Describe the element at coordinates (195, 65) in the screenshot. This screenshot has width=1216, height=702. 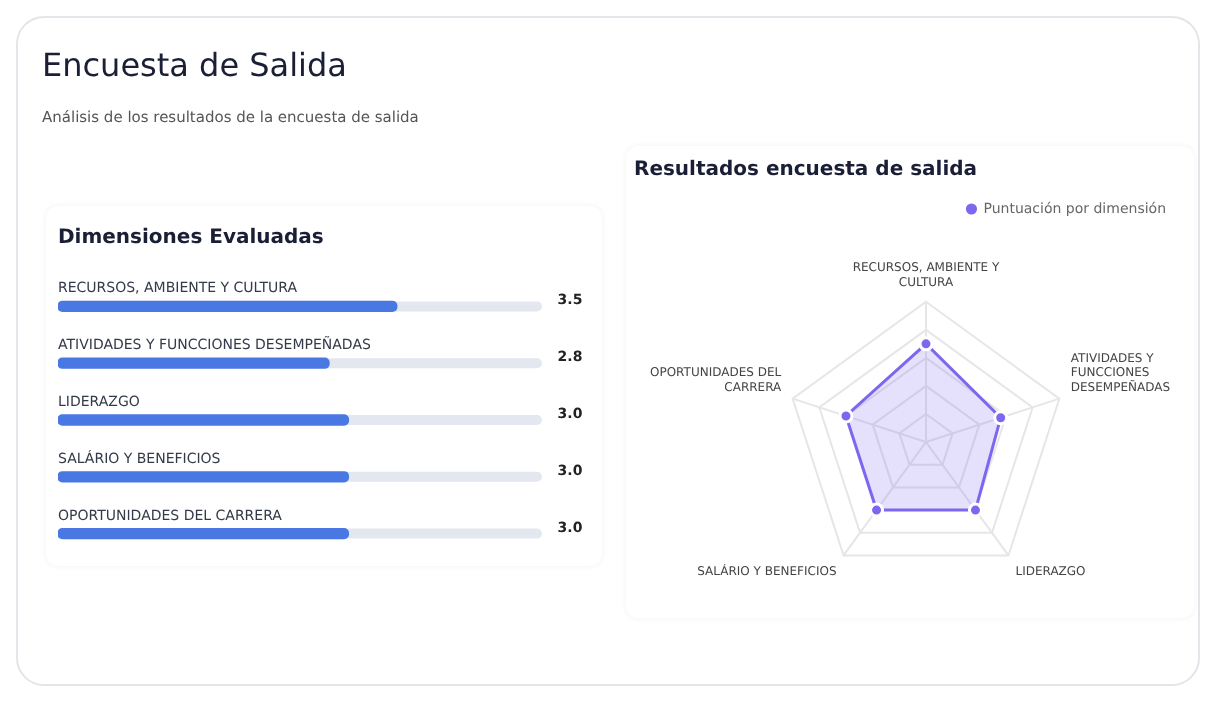
I see `text: Encuesta de Salida` at that location.